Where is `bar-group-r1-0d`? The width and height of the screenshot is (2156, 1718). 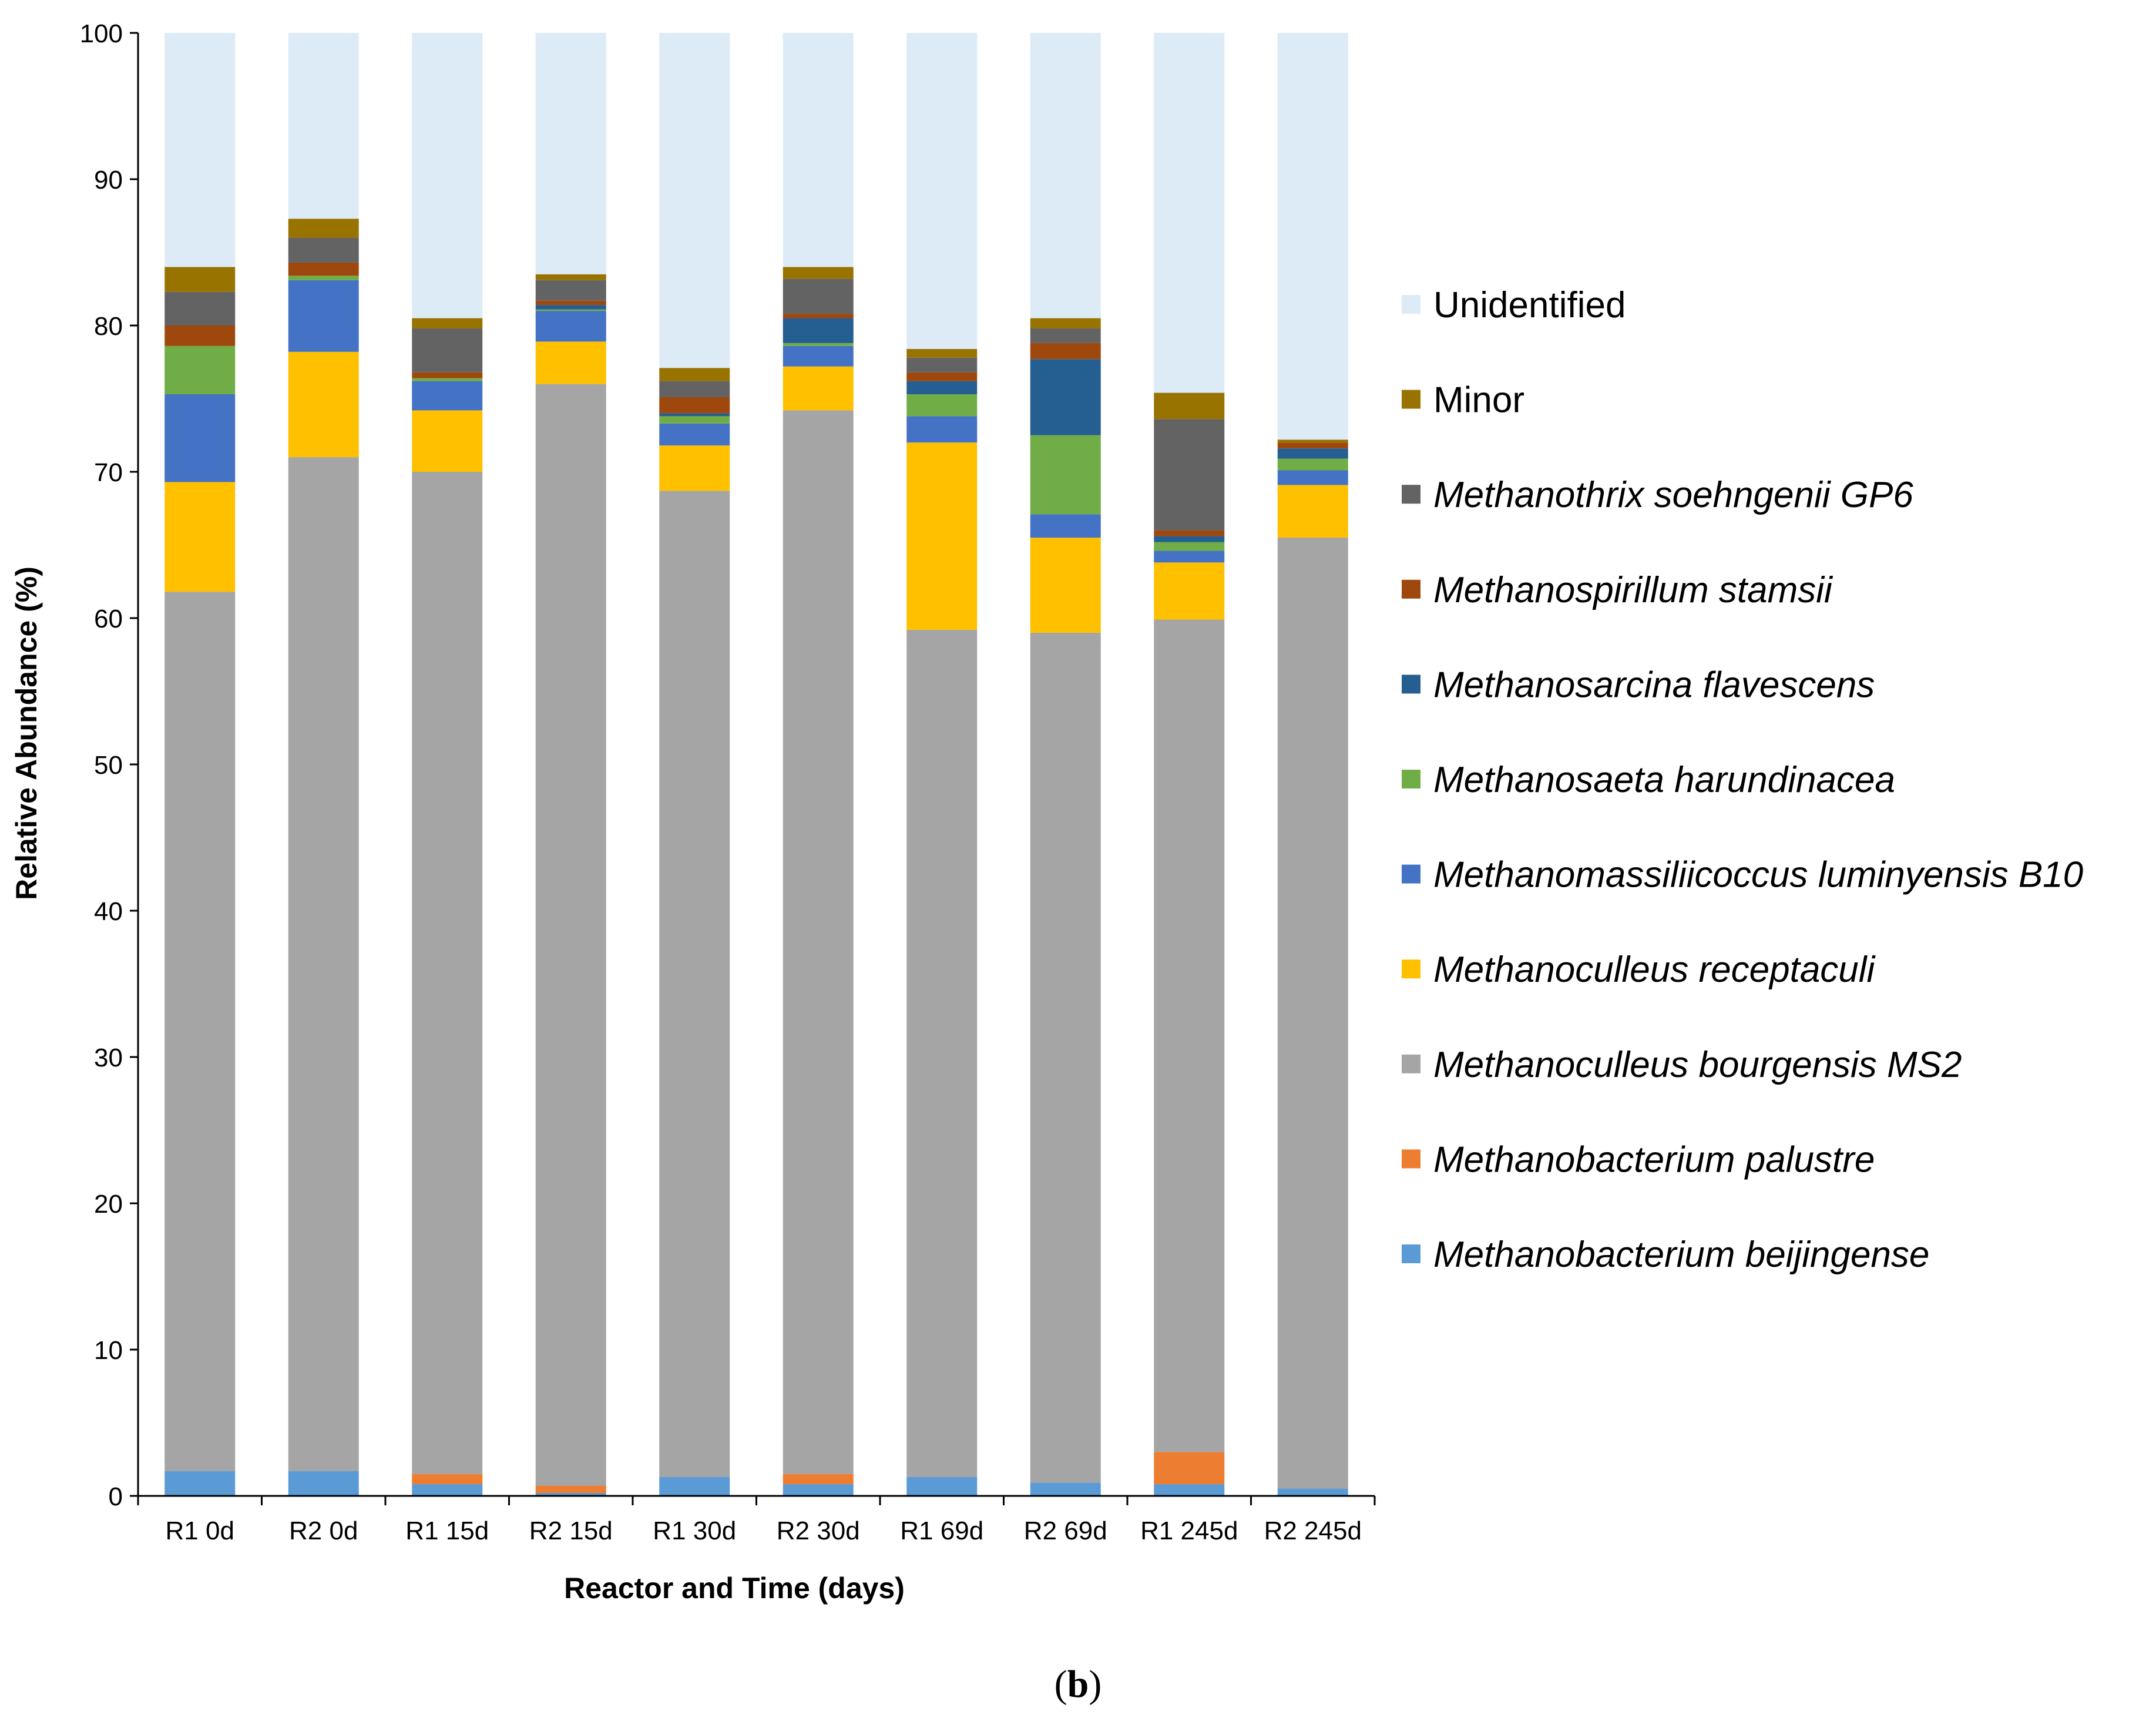 bar-group-r1-0d is located at coordinates (200, 764).